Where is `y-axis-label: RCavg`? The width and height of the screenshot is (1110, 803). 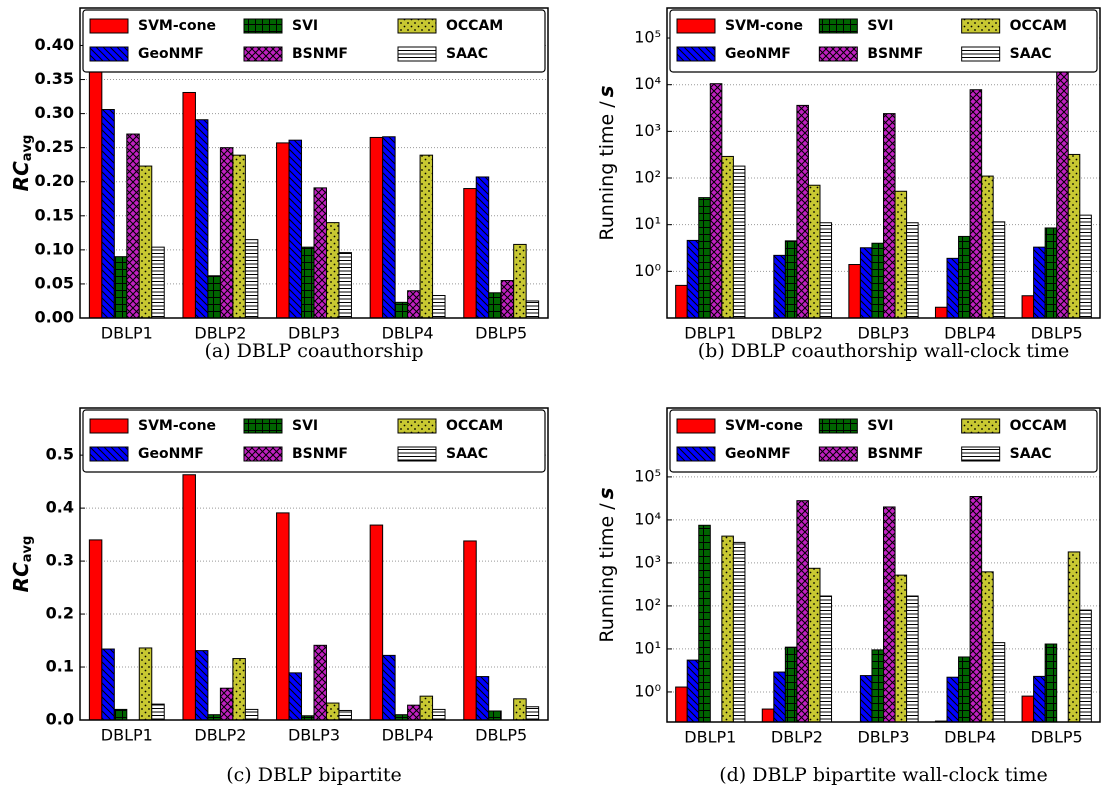
y-axis-label: RCavg is located at coordinates (22, 564).